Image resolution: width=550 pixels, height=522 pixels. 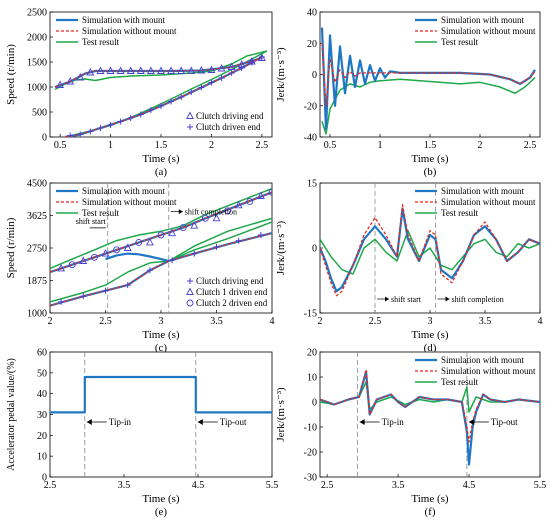 I want to click on x-tick-label: 1.5, so click(x=161, y=145).